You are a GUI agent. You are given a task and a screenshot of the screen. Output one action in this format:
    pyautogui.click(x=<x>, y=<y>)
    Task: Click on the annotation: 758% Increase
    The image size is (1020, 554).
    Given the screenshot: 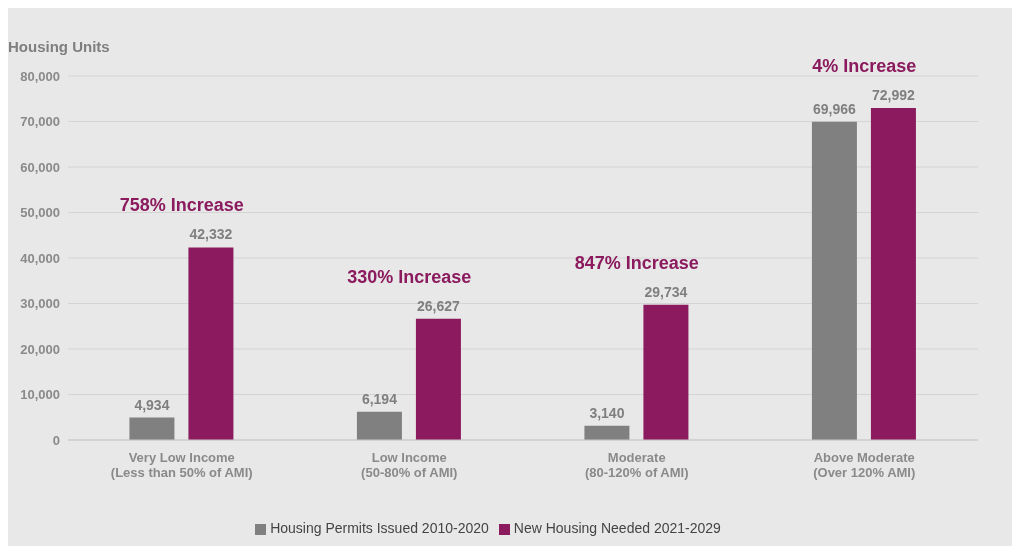 What is the action you would take?
    pyautogui.click(x=181, y=205)
    